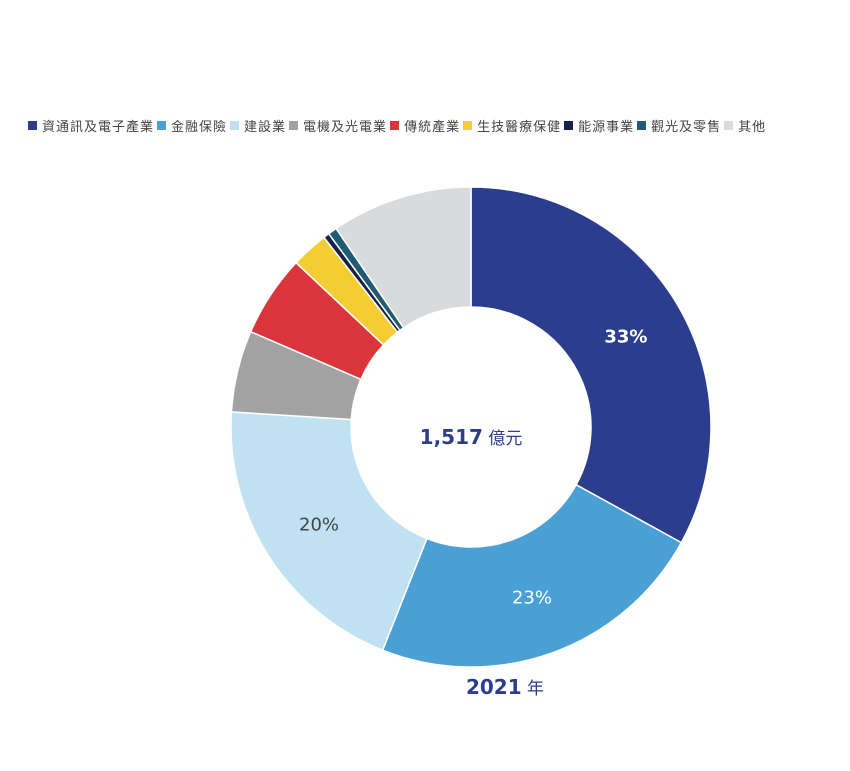  I want to click on legend-item: 其他, so click(745, 125).